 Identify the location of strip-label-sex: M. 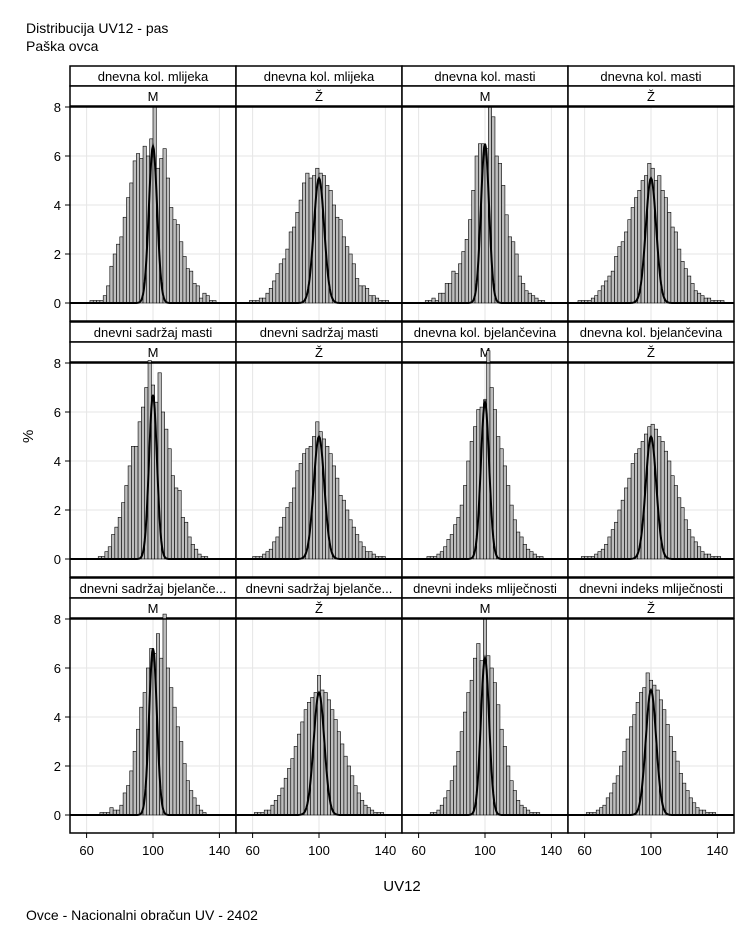
(153, 352).